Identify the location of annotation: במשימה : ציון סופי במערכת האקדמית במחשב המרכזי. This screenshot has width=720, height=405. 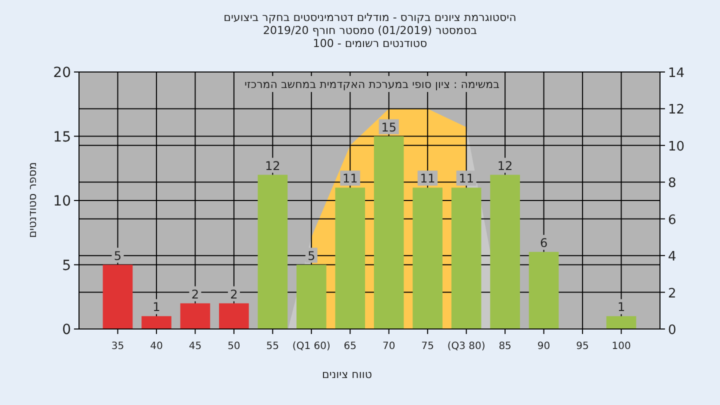
(372, 84).